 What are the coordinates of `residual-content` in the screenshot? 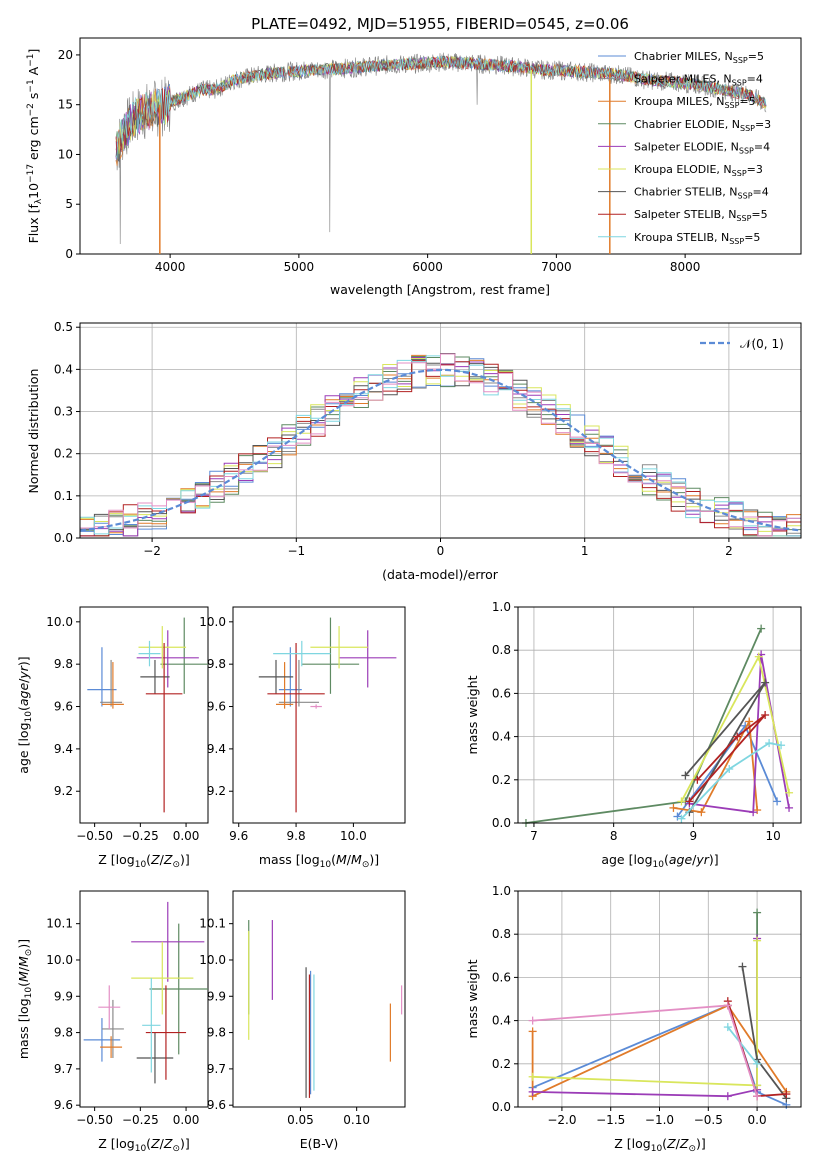 It's located at (440, 445).